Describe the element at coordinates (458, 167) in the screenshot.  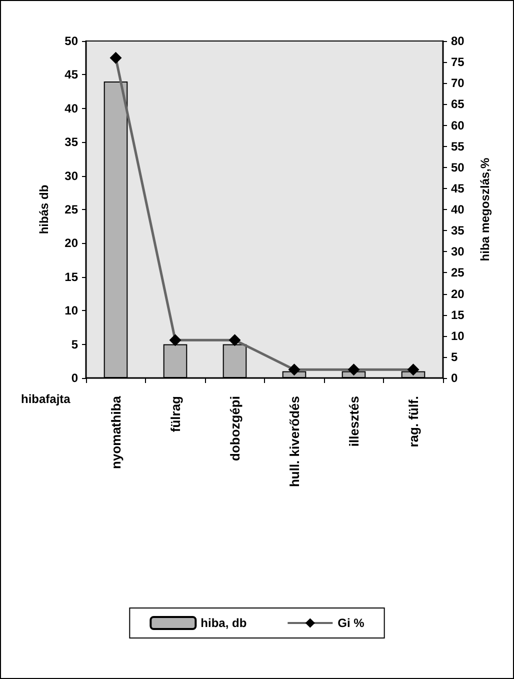
I see `y2-tick-label: 50` at that location.